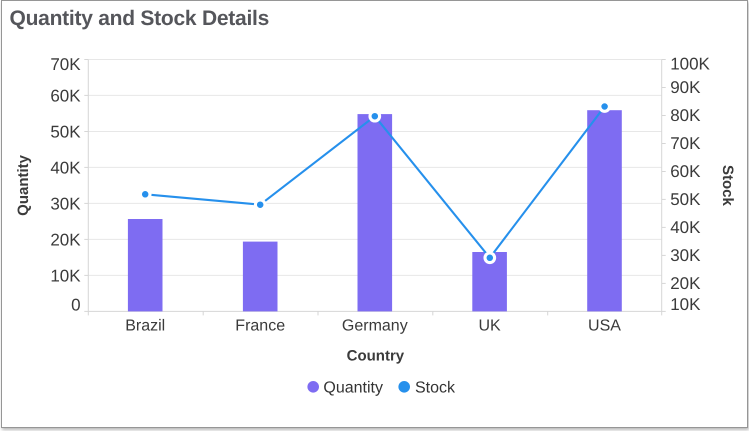  What do you see at coordinates (145, 326) in the screenshot?
I see `svg-text: Brazil` at bounding box center [145, 326].